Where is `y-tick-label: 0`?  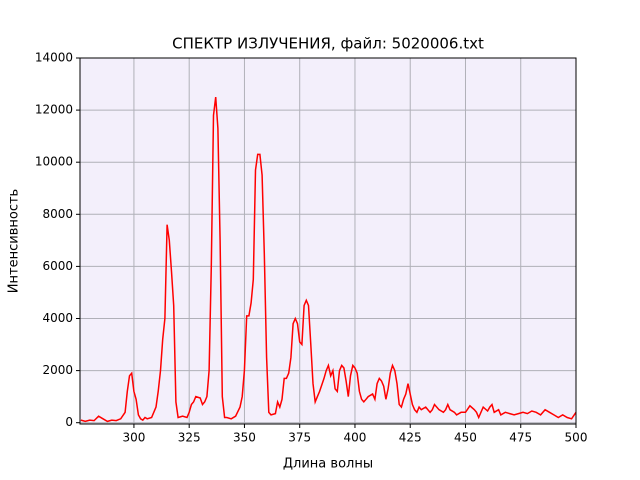 y-tick-label: 0 is located at coordinates (69, 422).